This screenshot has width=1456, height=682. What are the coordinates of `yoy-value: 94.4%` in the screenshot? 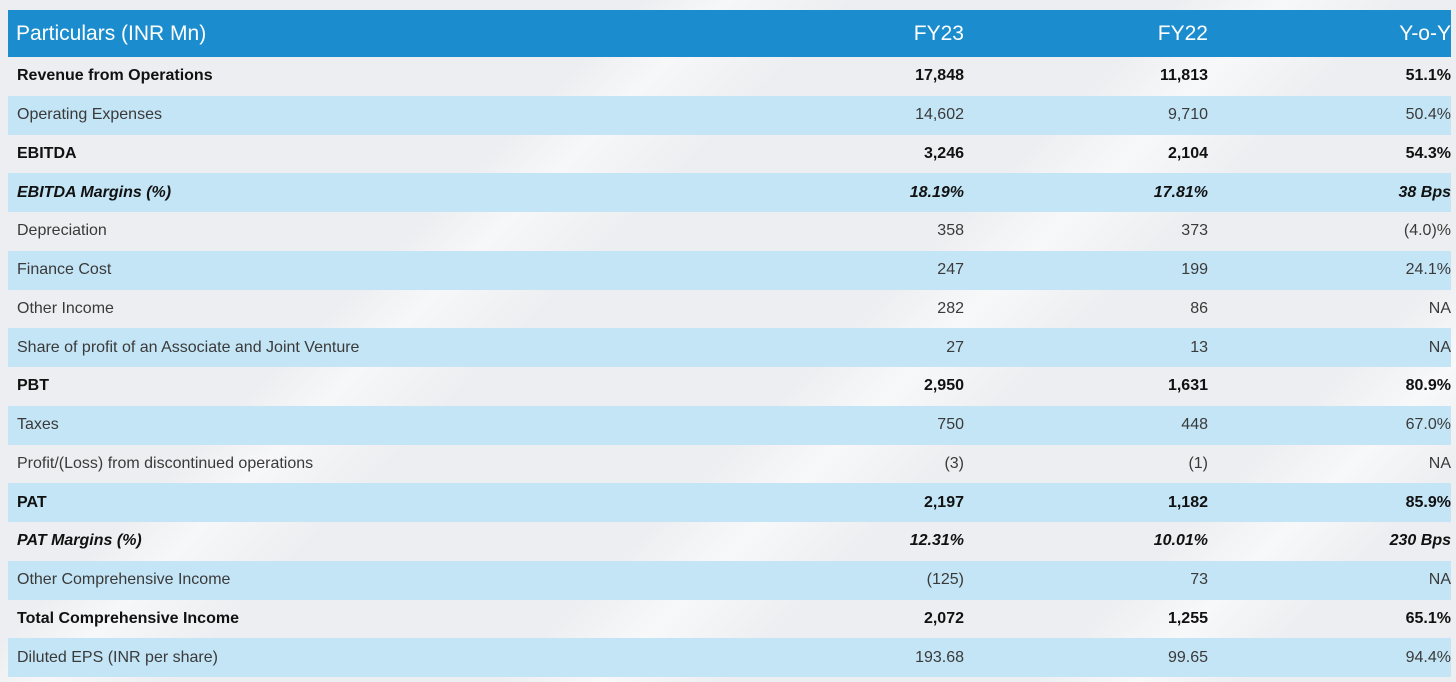 It's located at (1428, 657).